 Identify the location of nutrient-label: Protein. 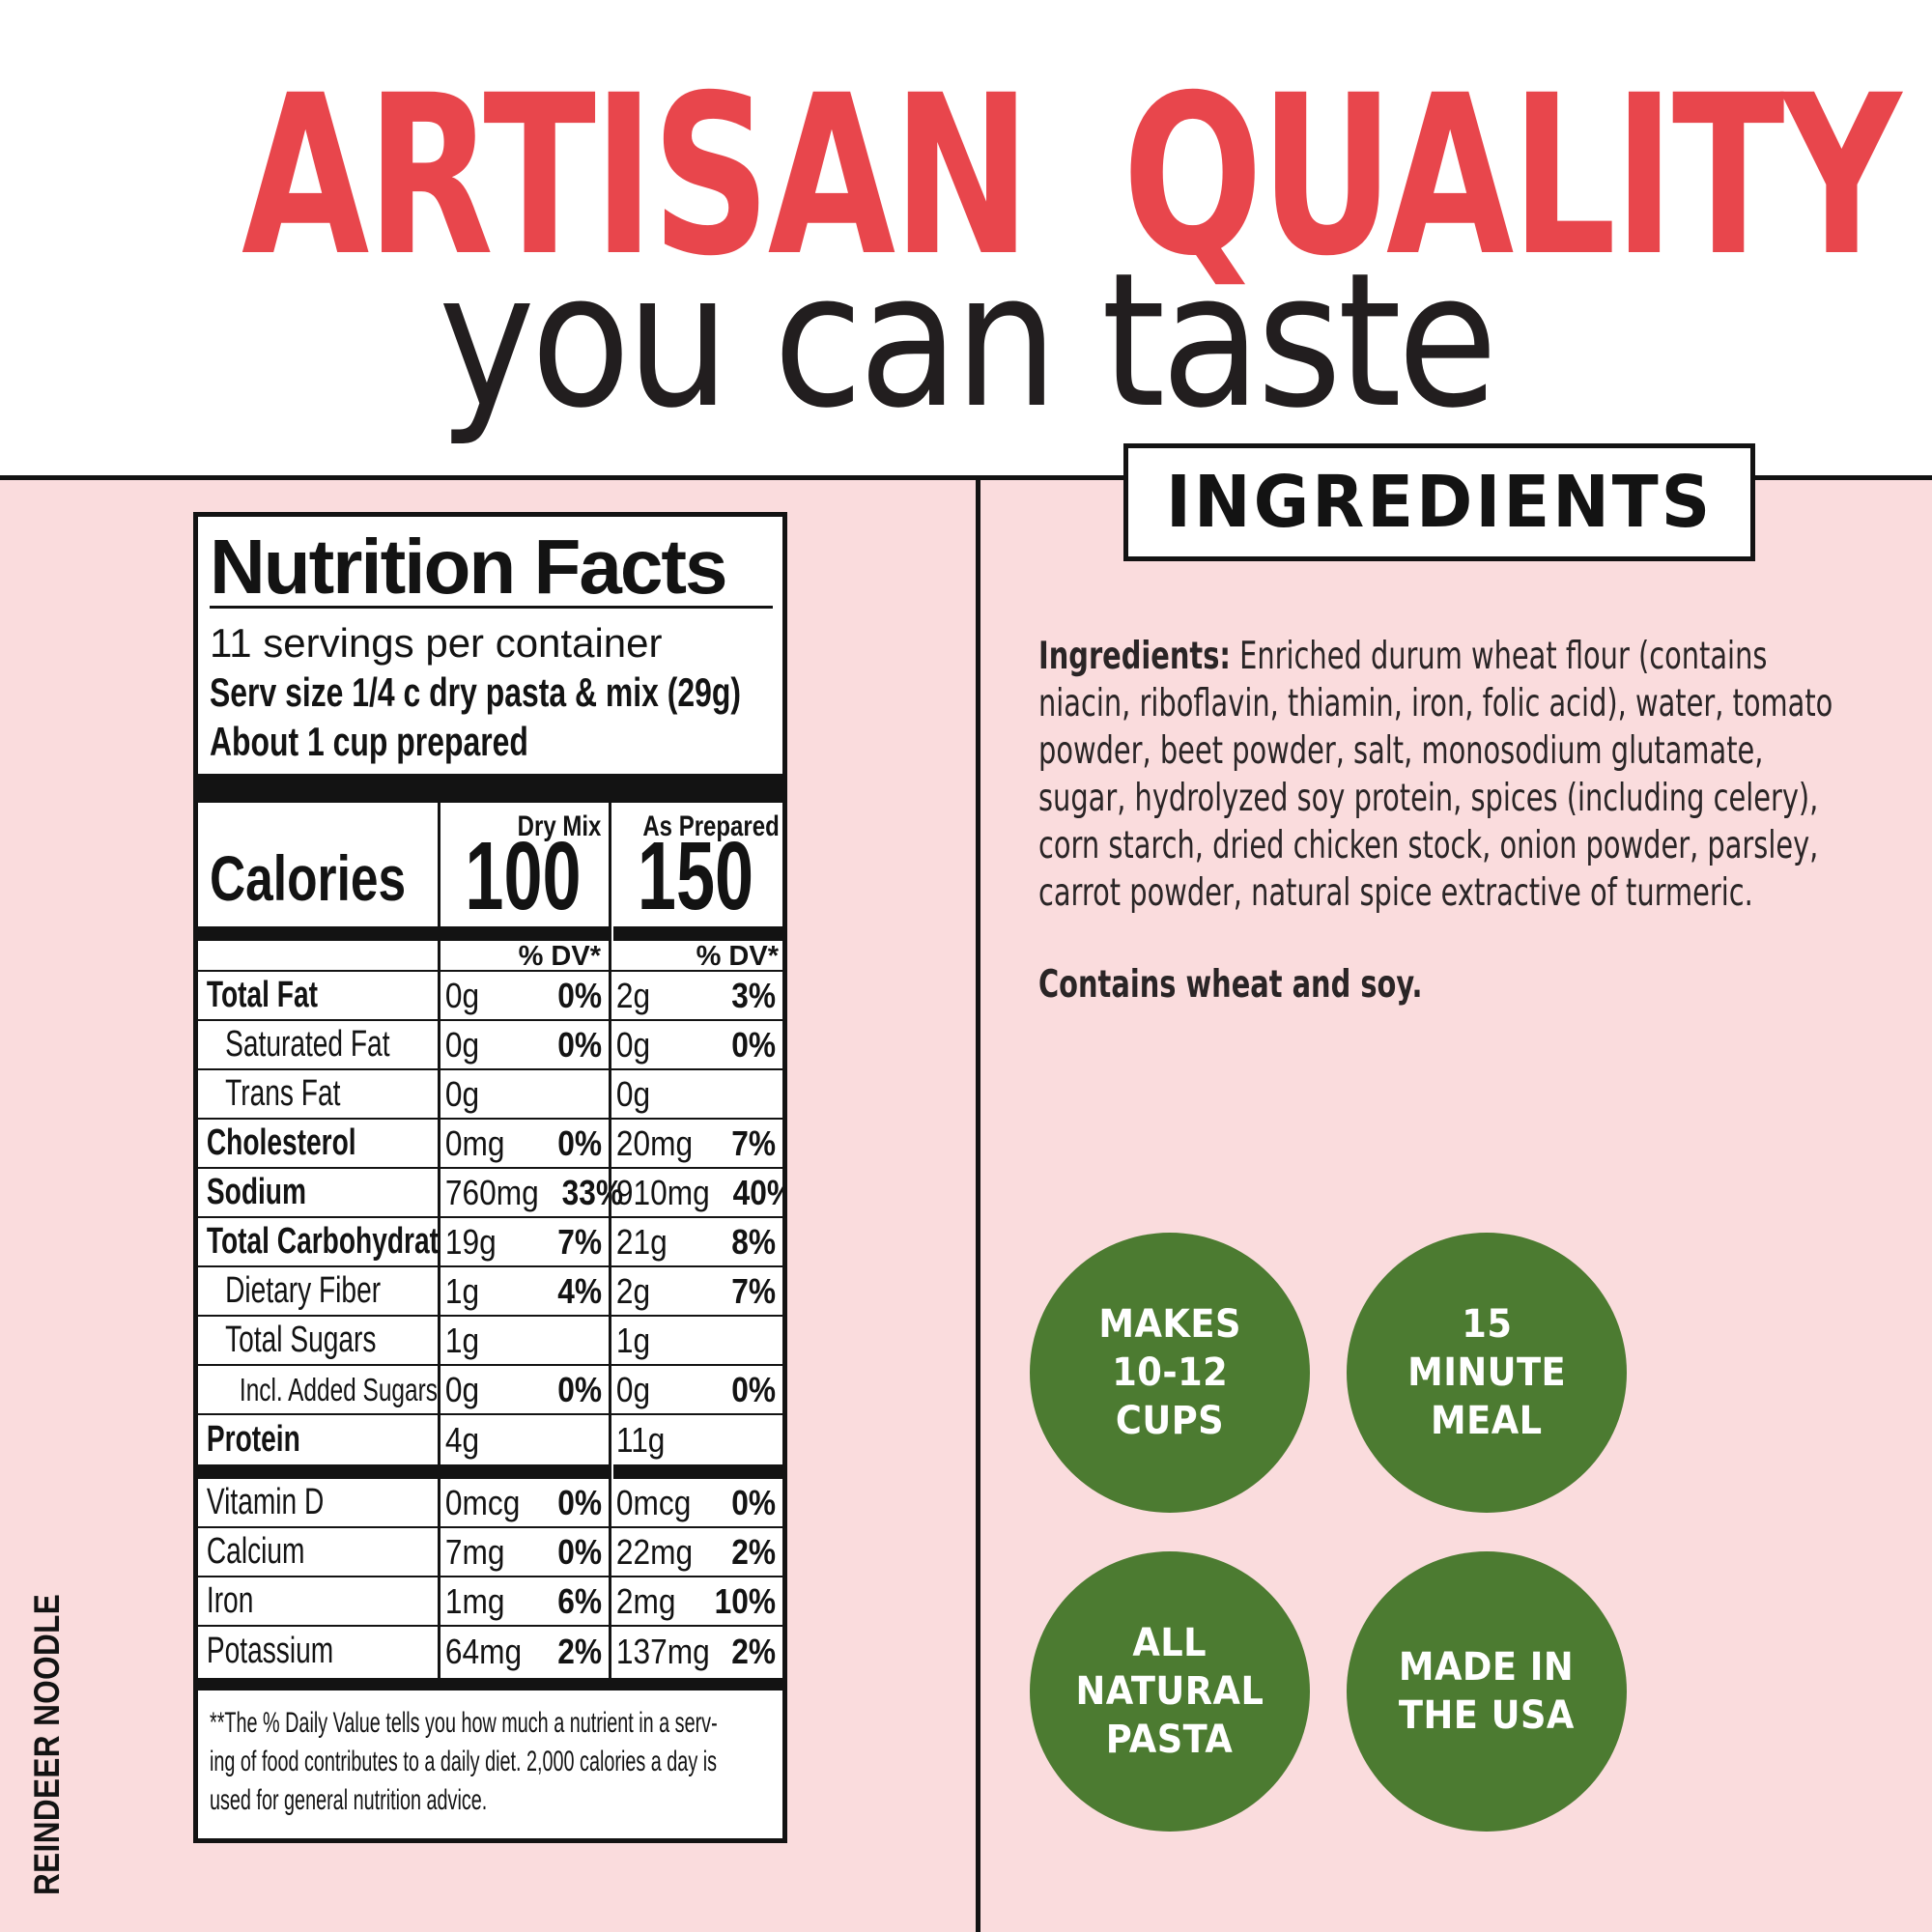
(253, 1439).